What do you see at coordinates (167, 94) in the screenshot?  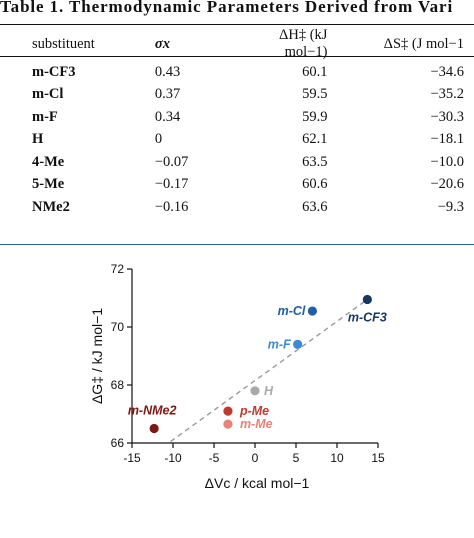 I see `cell-sigma: 0.37` at bounding box center [167, 94].